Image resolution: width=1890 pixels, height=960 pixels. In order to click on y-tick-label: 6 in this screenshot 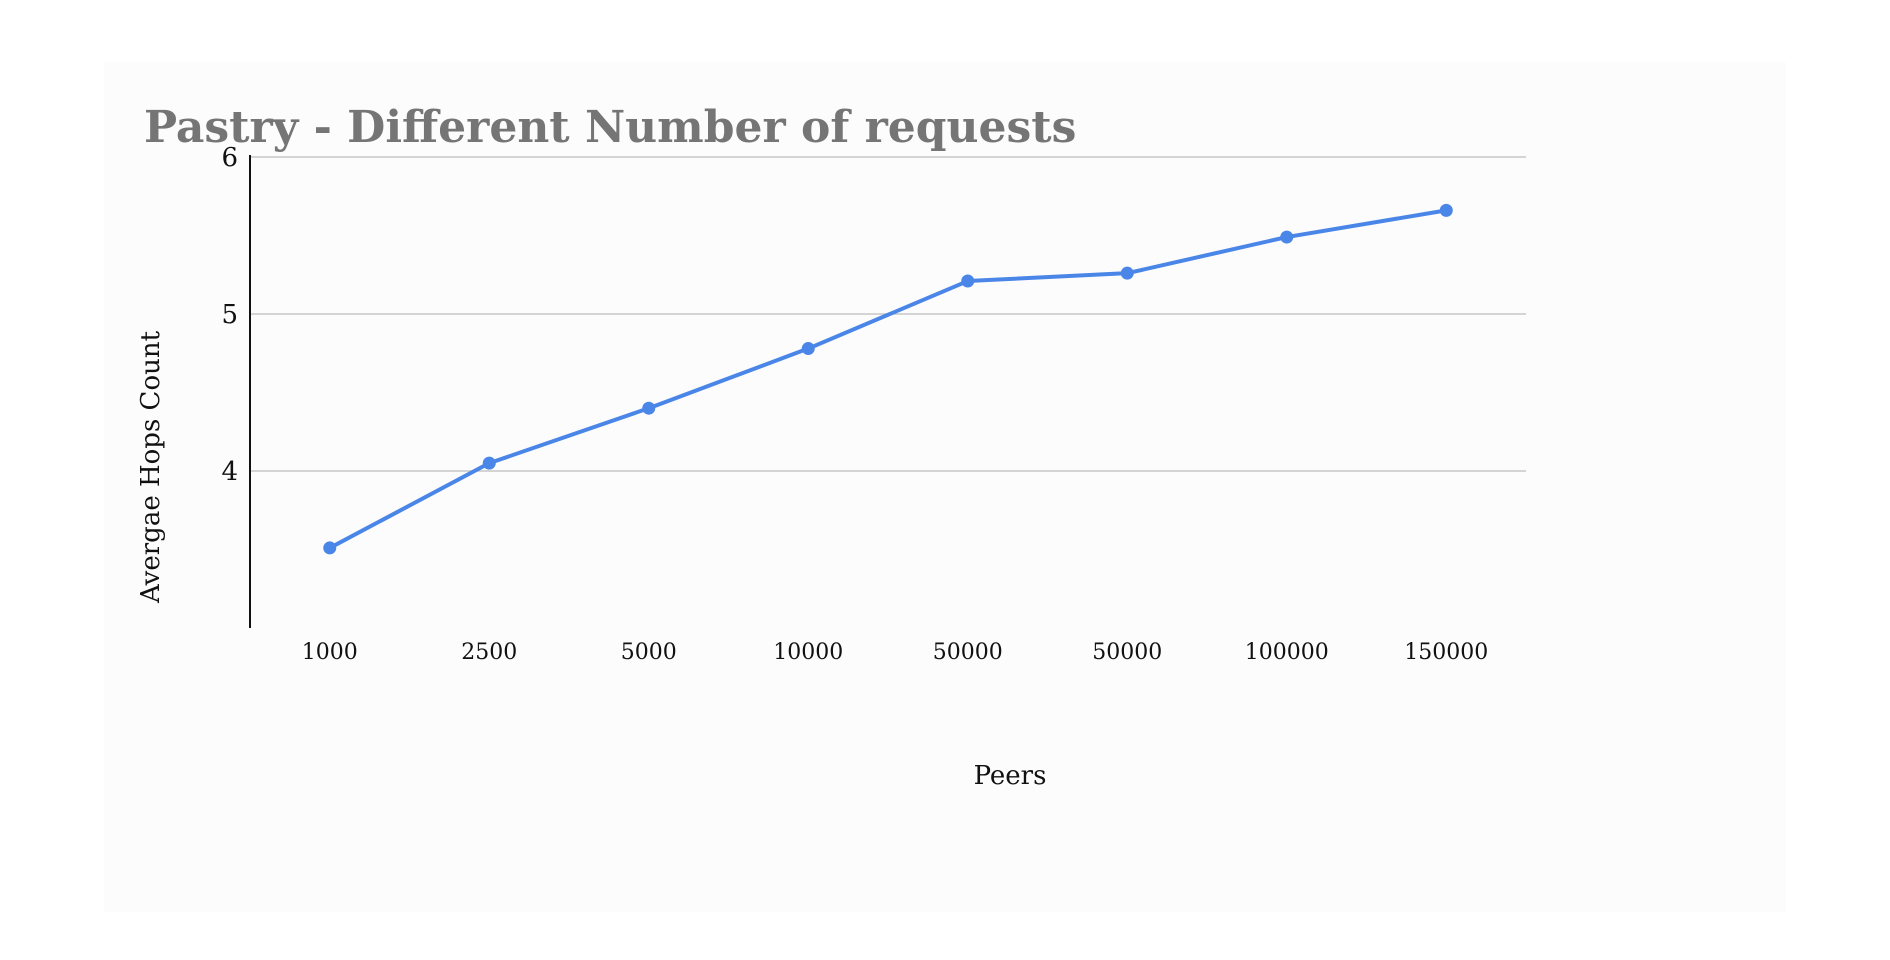, I will do `click(229, 158)`.